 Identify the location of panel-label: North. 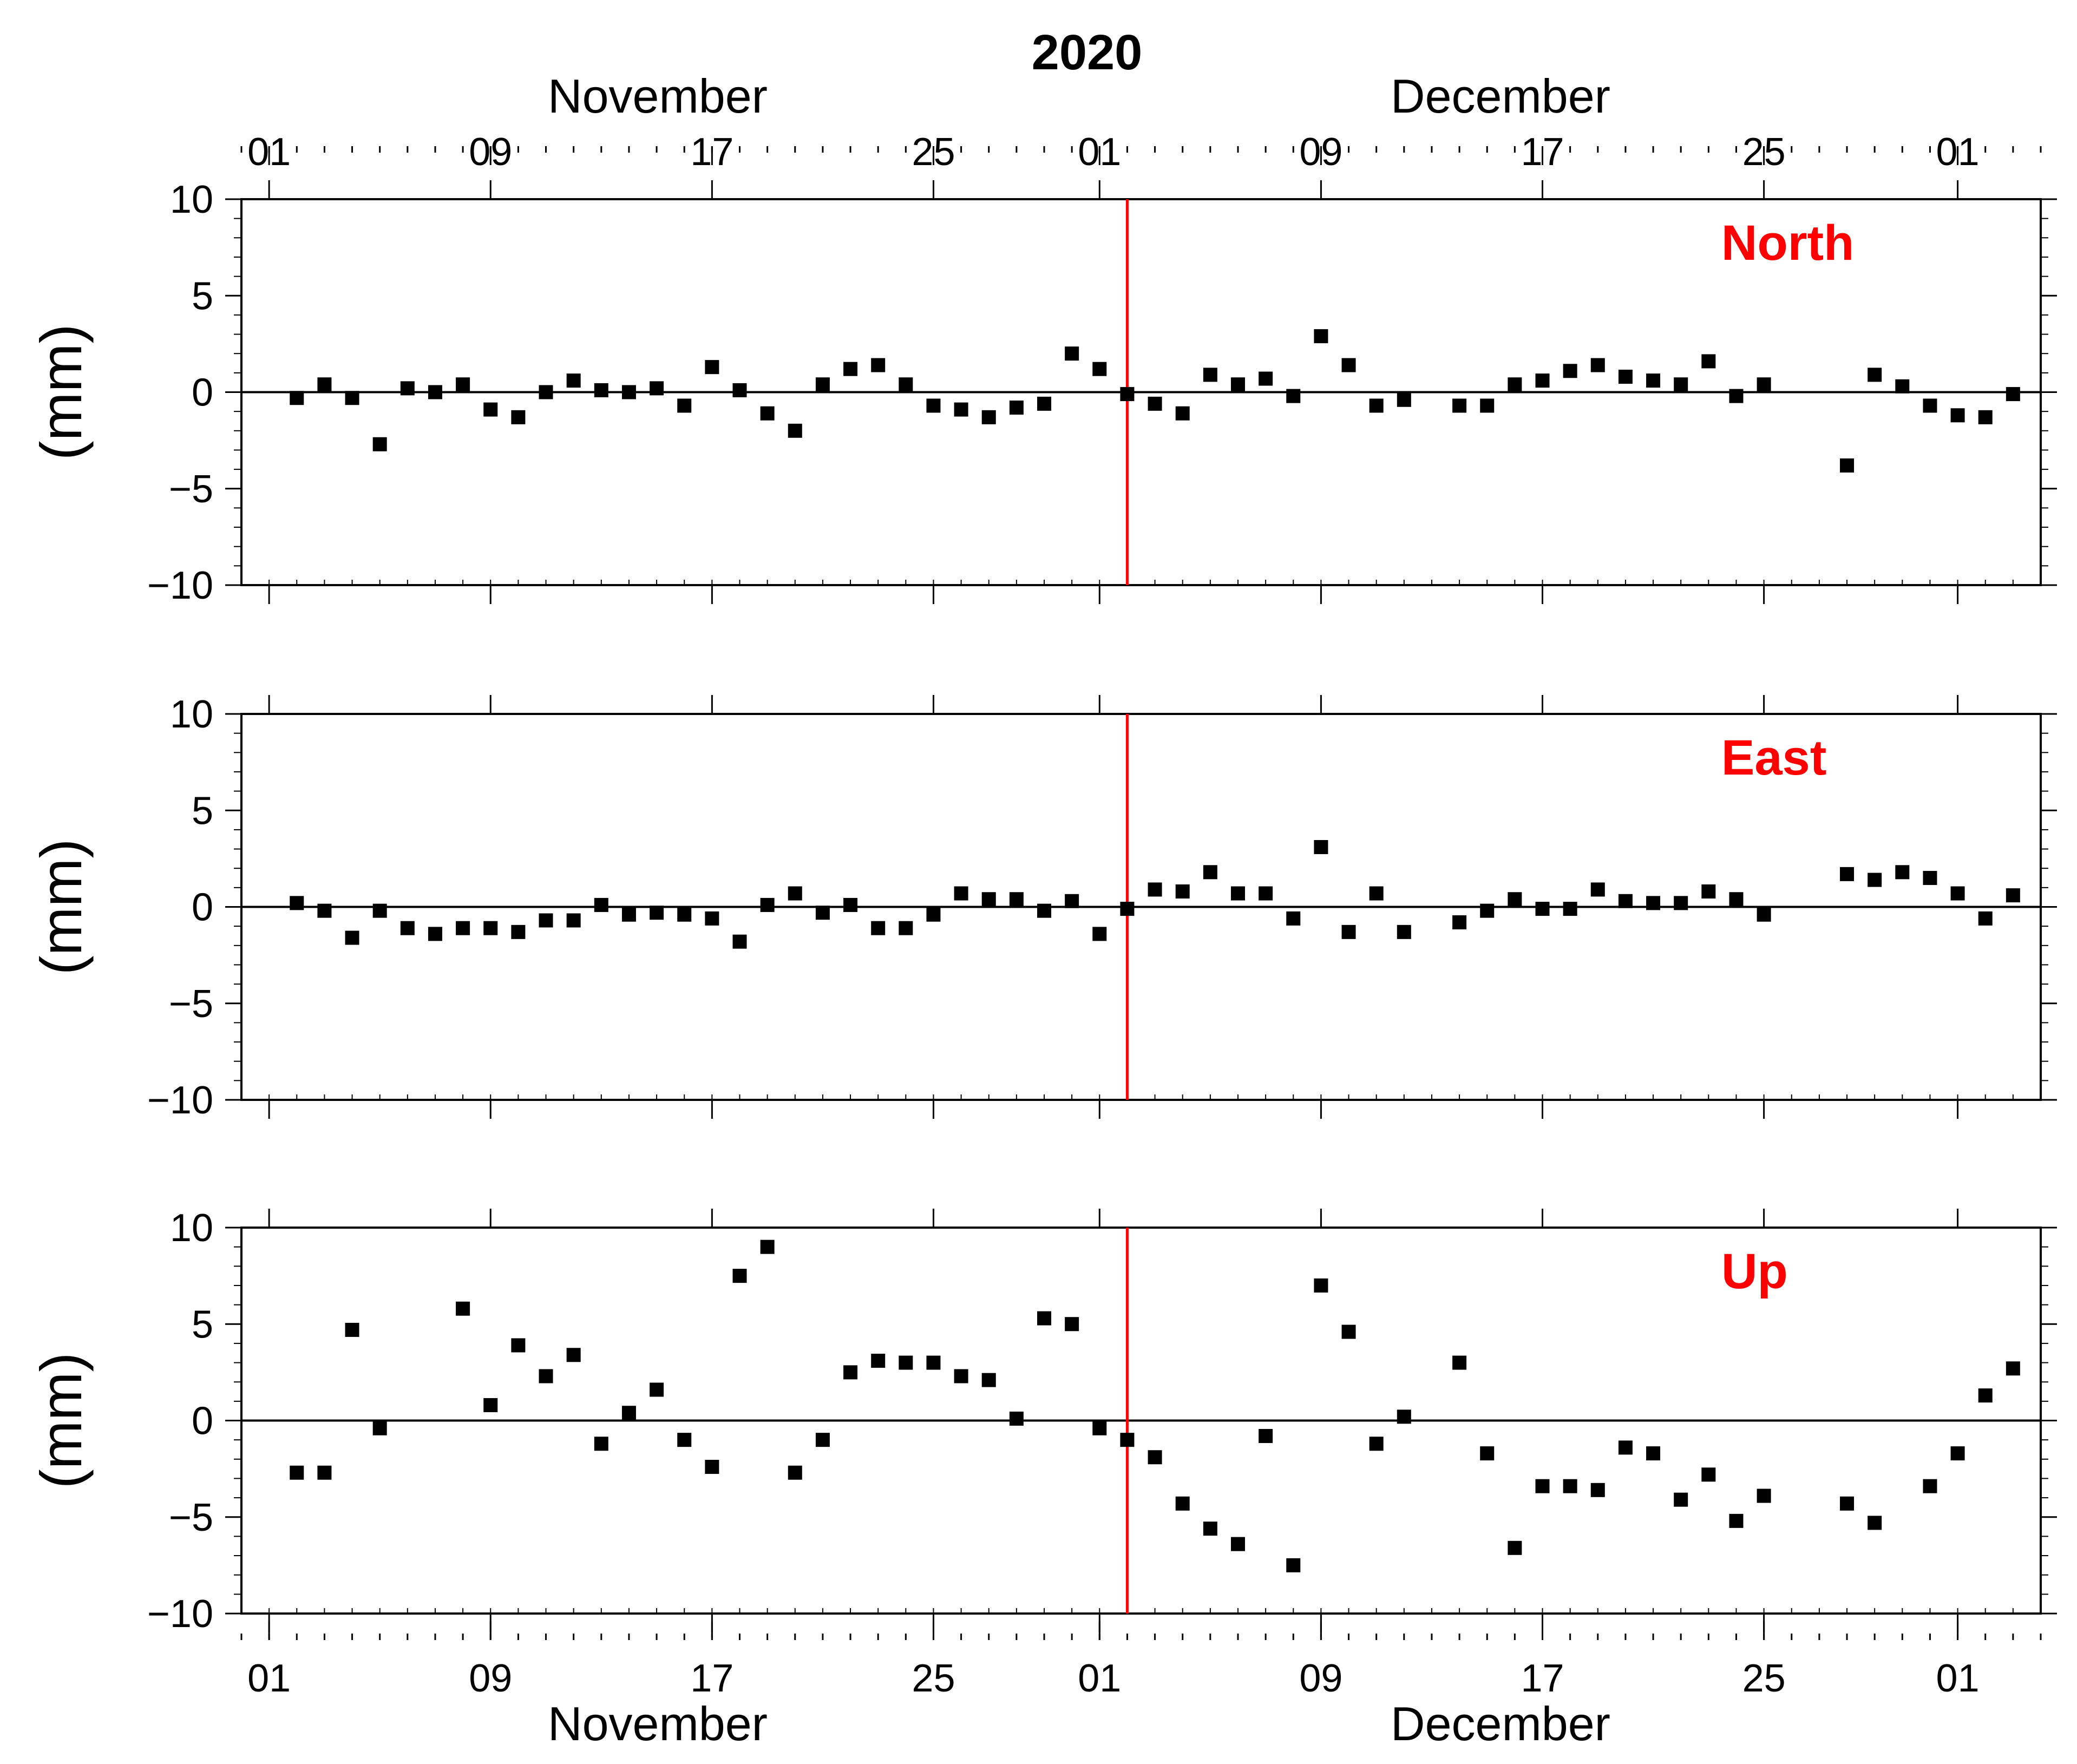
(1787, 243).